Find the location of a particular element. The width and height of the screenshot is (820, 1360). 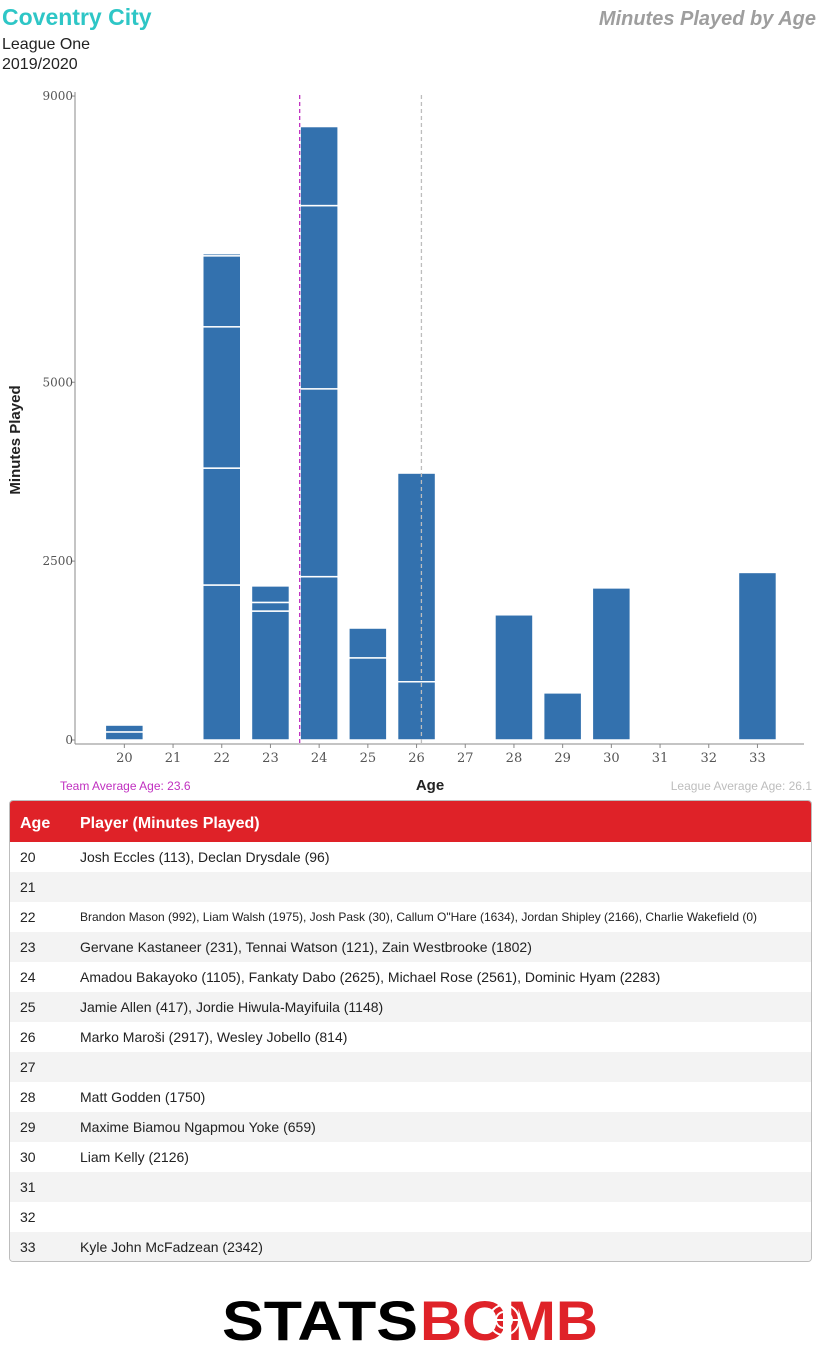

x-tick-label: 26 is located at coordinates (416, 758).